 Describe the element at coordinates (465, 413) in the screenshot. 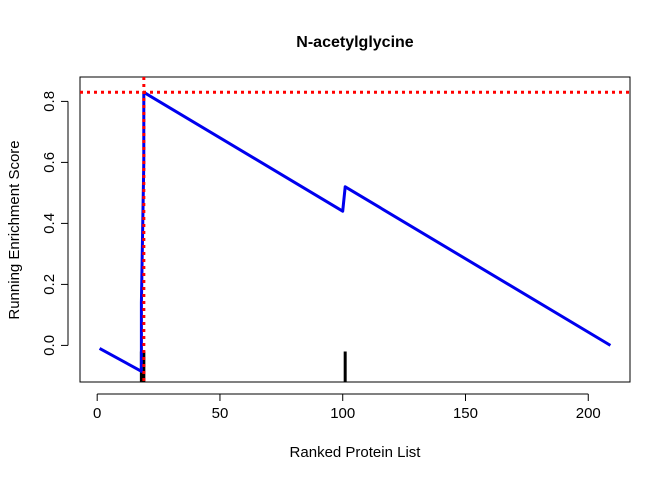

I see `x-tick-label: 150` at that location.